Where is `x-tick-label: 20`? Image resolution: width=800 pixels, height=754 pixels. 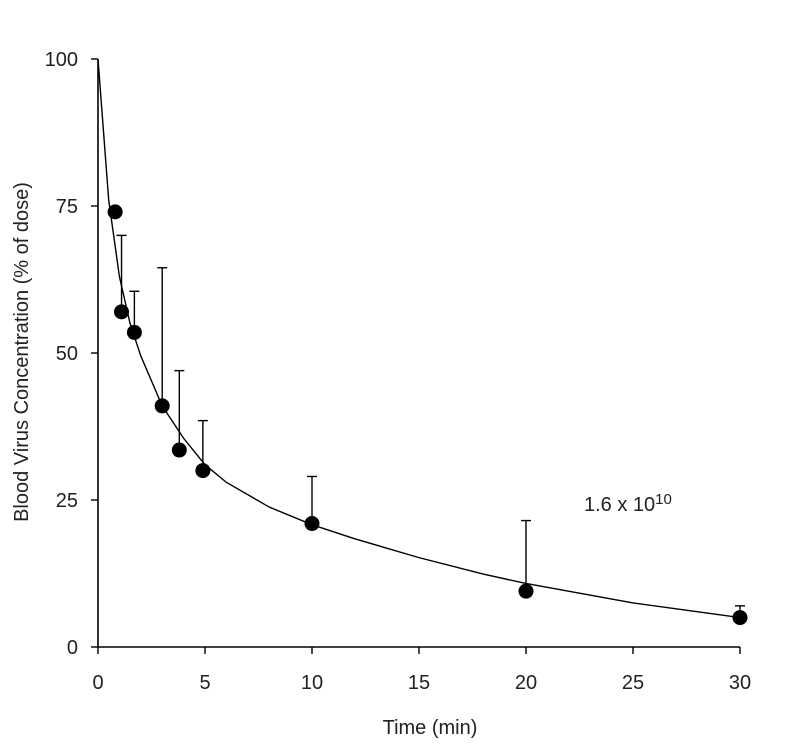 x-tick-label: 20 is located at coordinates (526, 683).